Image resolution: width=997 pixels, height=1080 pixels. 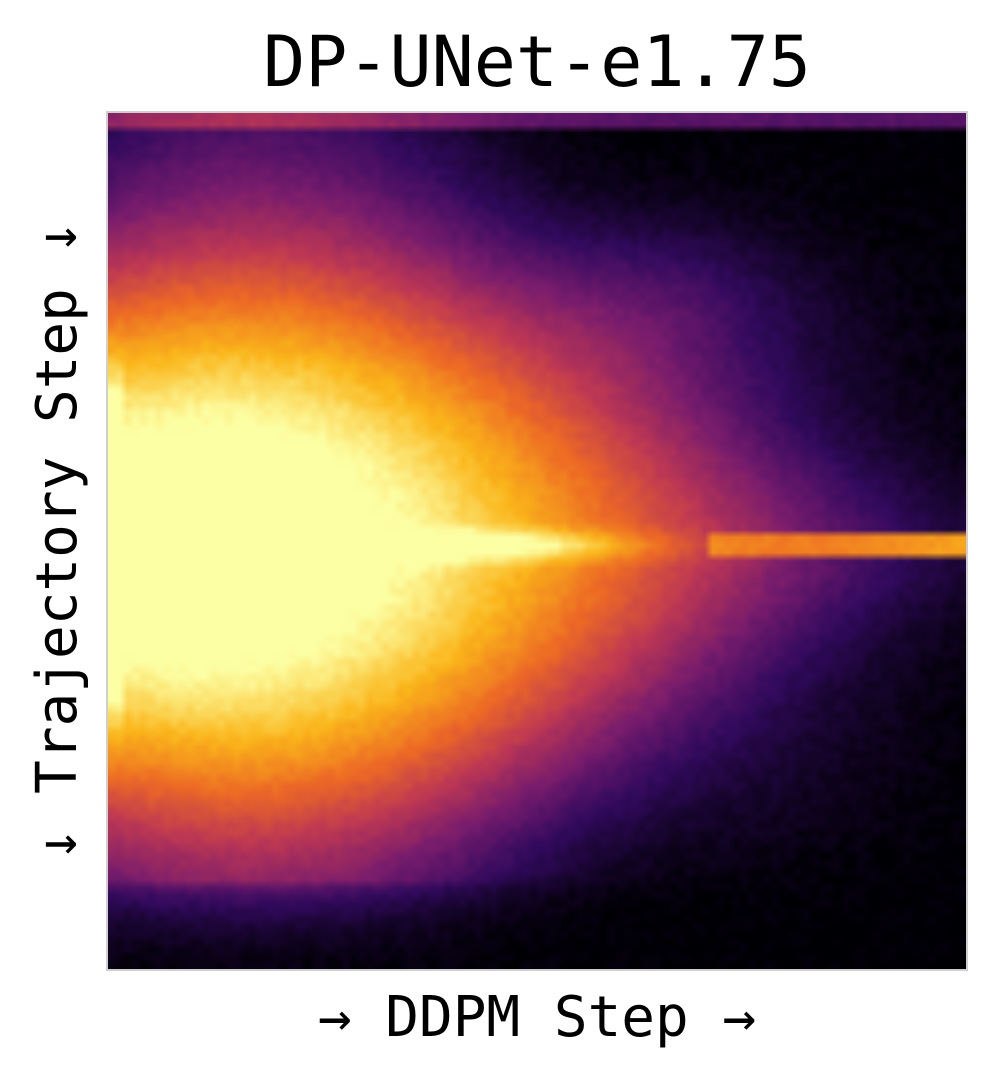 I want to click on y-axis-label: ↓ Trajectory Step ↓, so click(x=57, y=541).